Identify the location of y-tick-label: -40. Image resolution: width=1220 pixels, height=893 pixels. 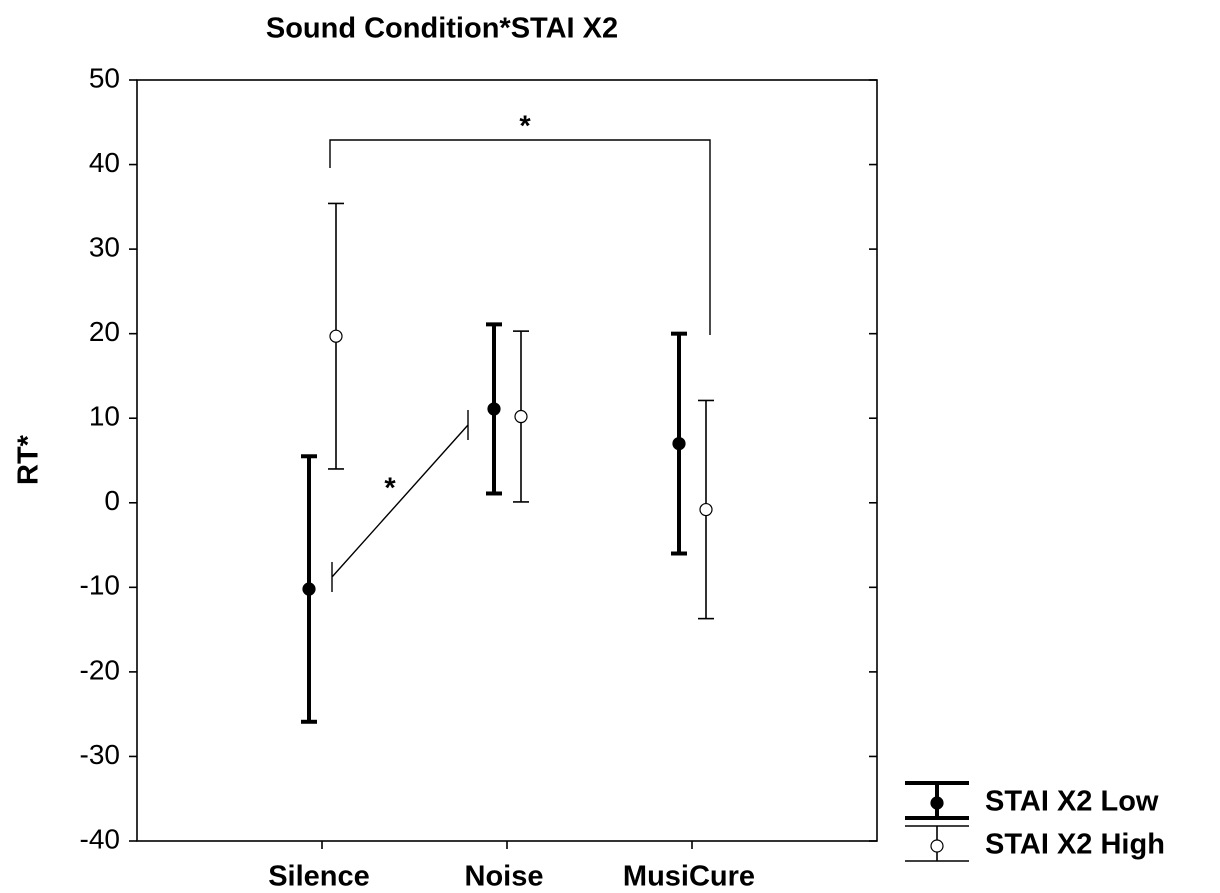
(100, 838).